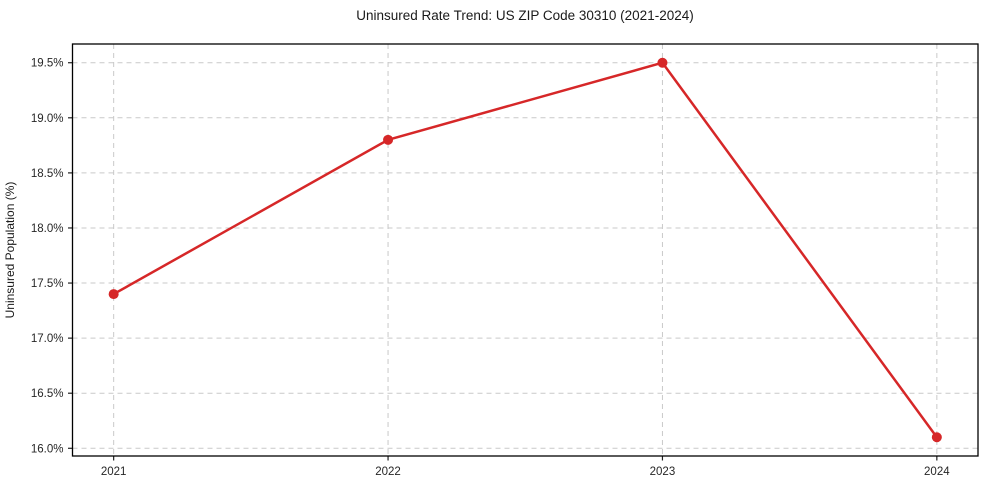  What do you see at coordinates (47, 394) in the screenshot?
I see `y-tick-label: 16.5%` at bounding box center [47, 394].